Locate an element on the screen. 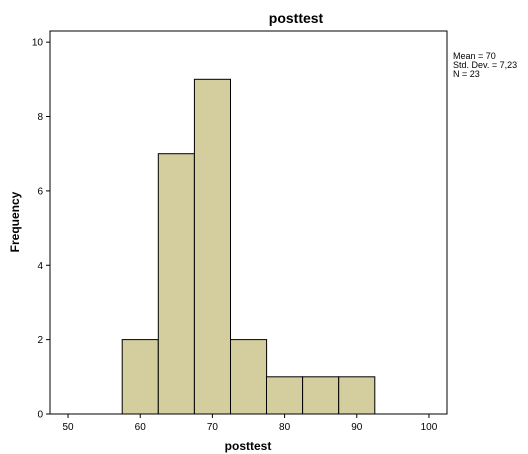 The width and height of the screenshot is (528, 454). x-tick-label: 100 is located at coordinates (429, 427).